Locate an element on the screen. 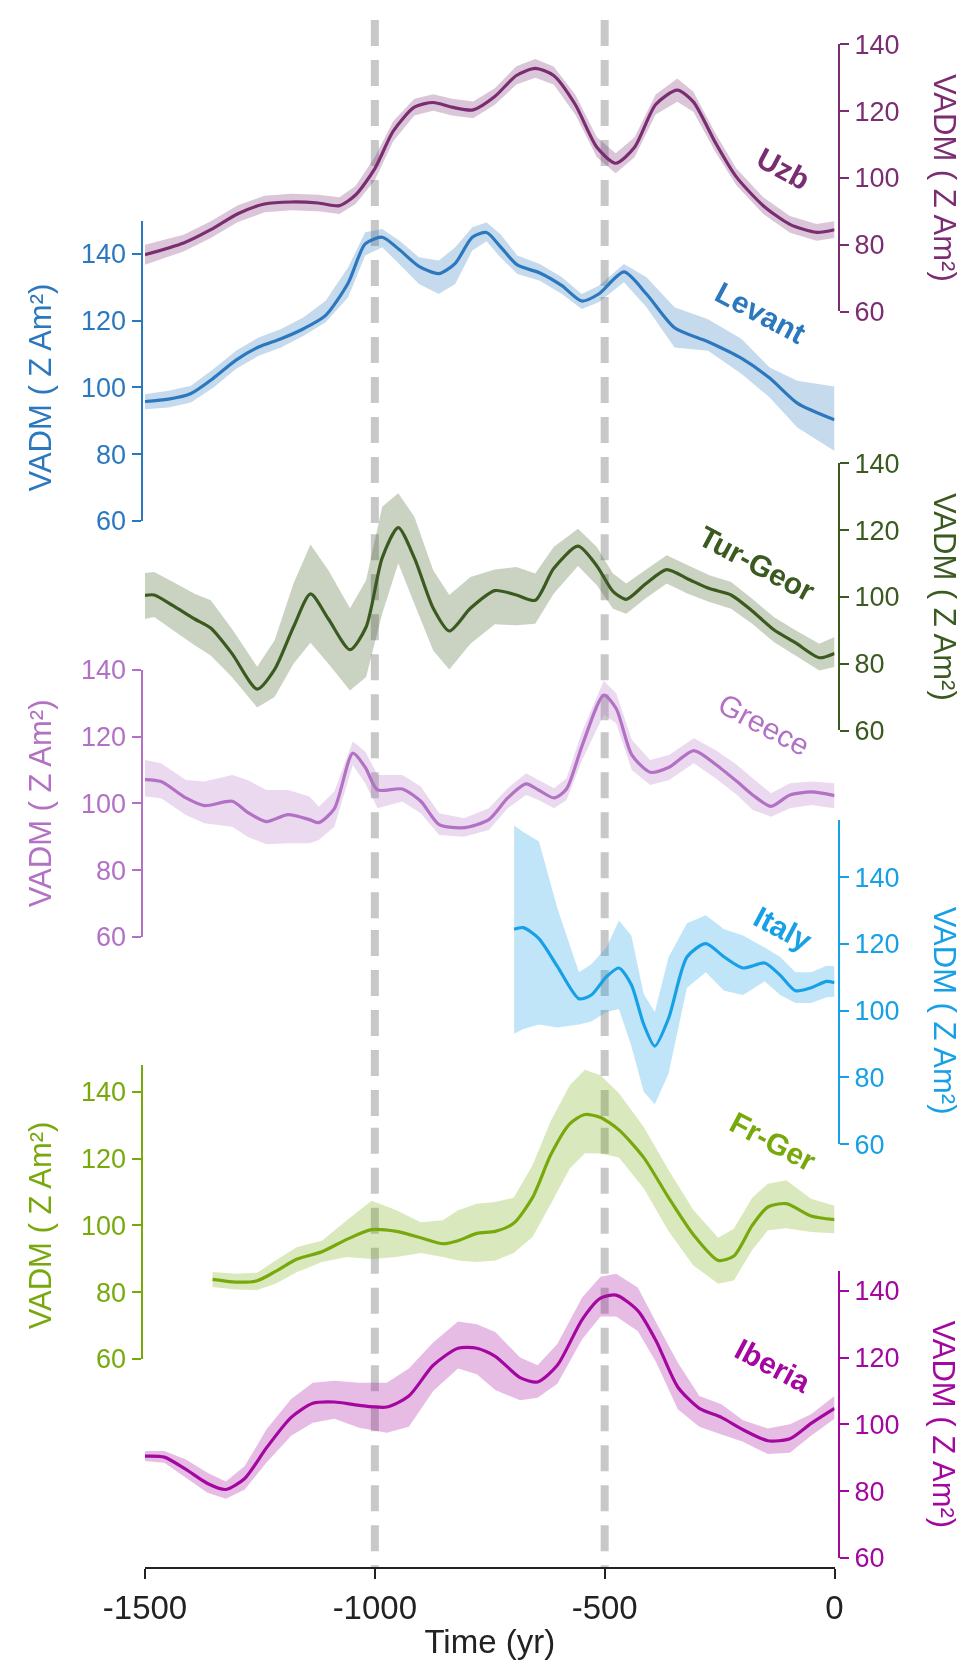 This screenshot has width=970, height=1660. x-tick-label: -500 is located at coordinates (604, 1607).